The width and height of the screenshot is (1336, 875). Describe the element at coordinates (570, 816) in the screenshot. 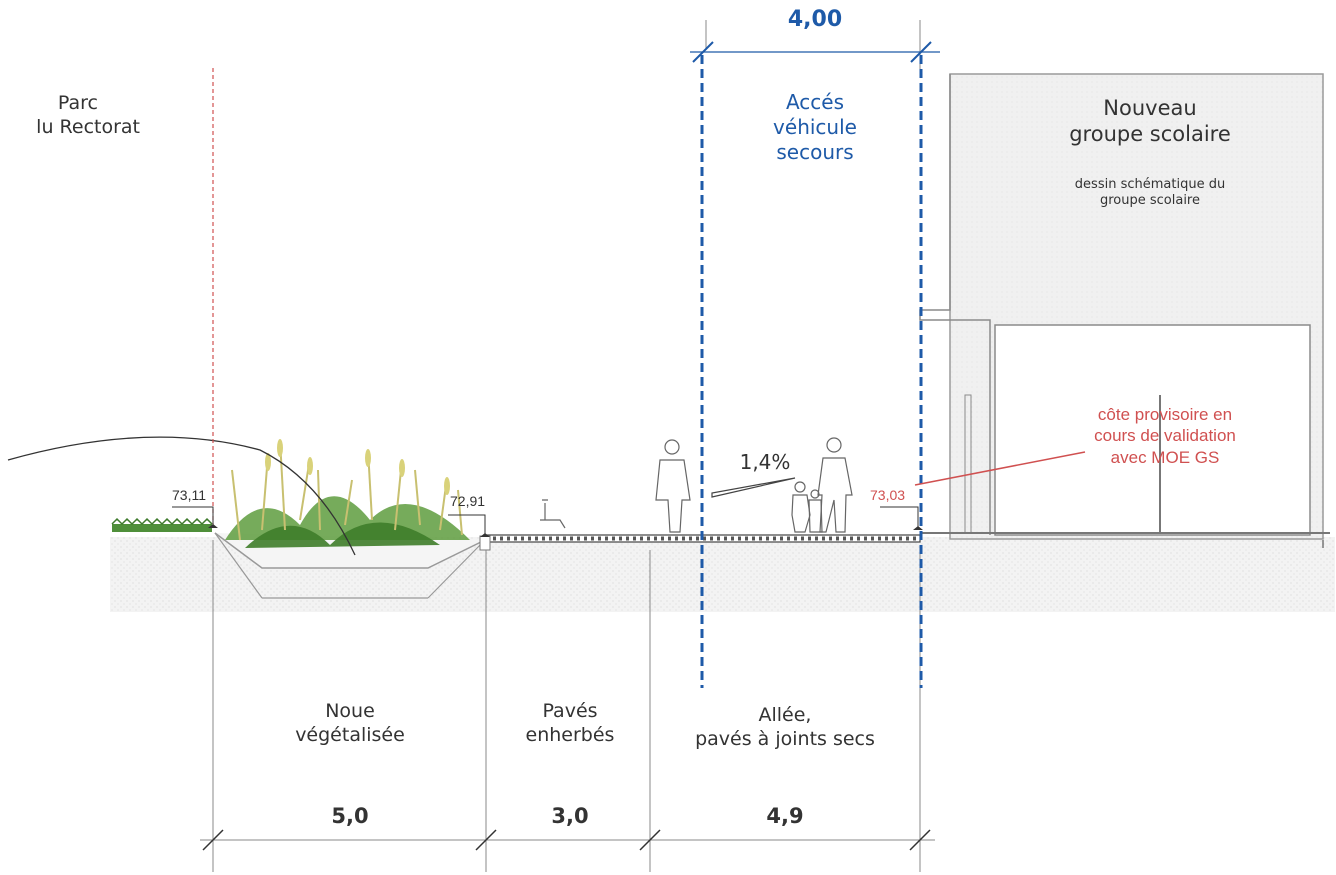

I see `section-paves-width: 3,0` at that location.